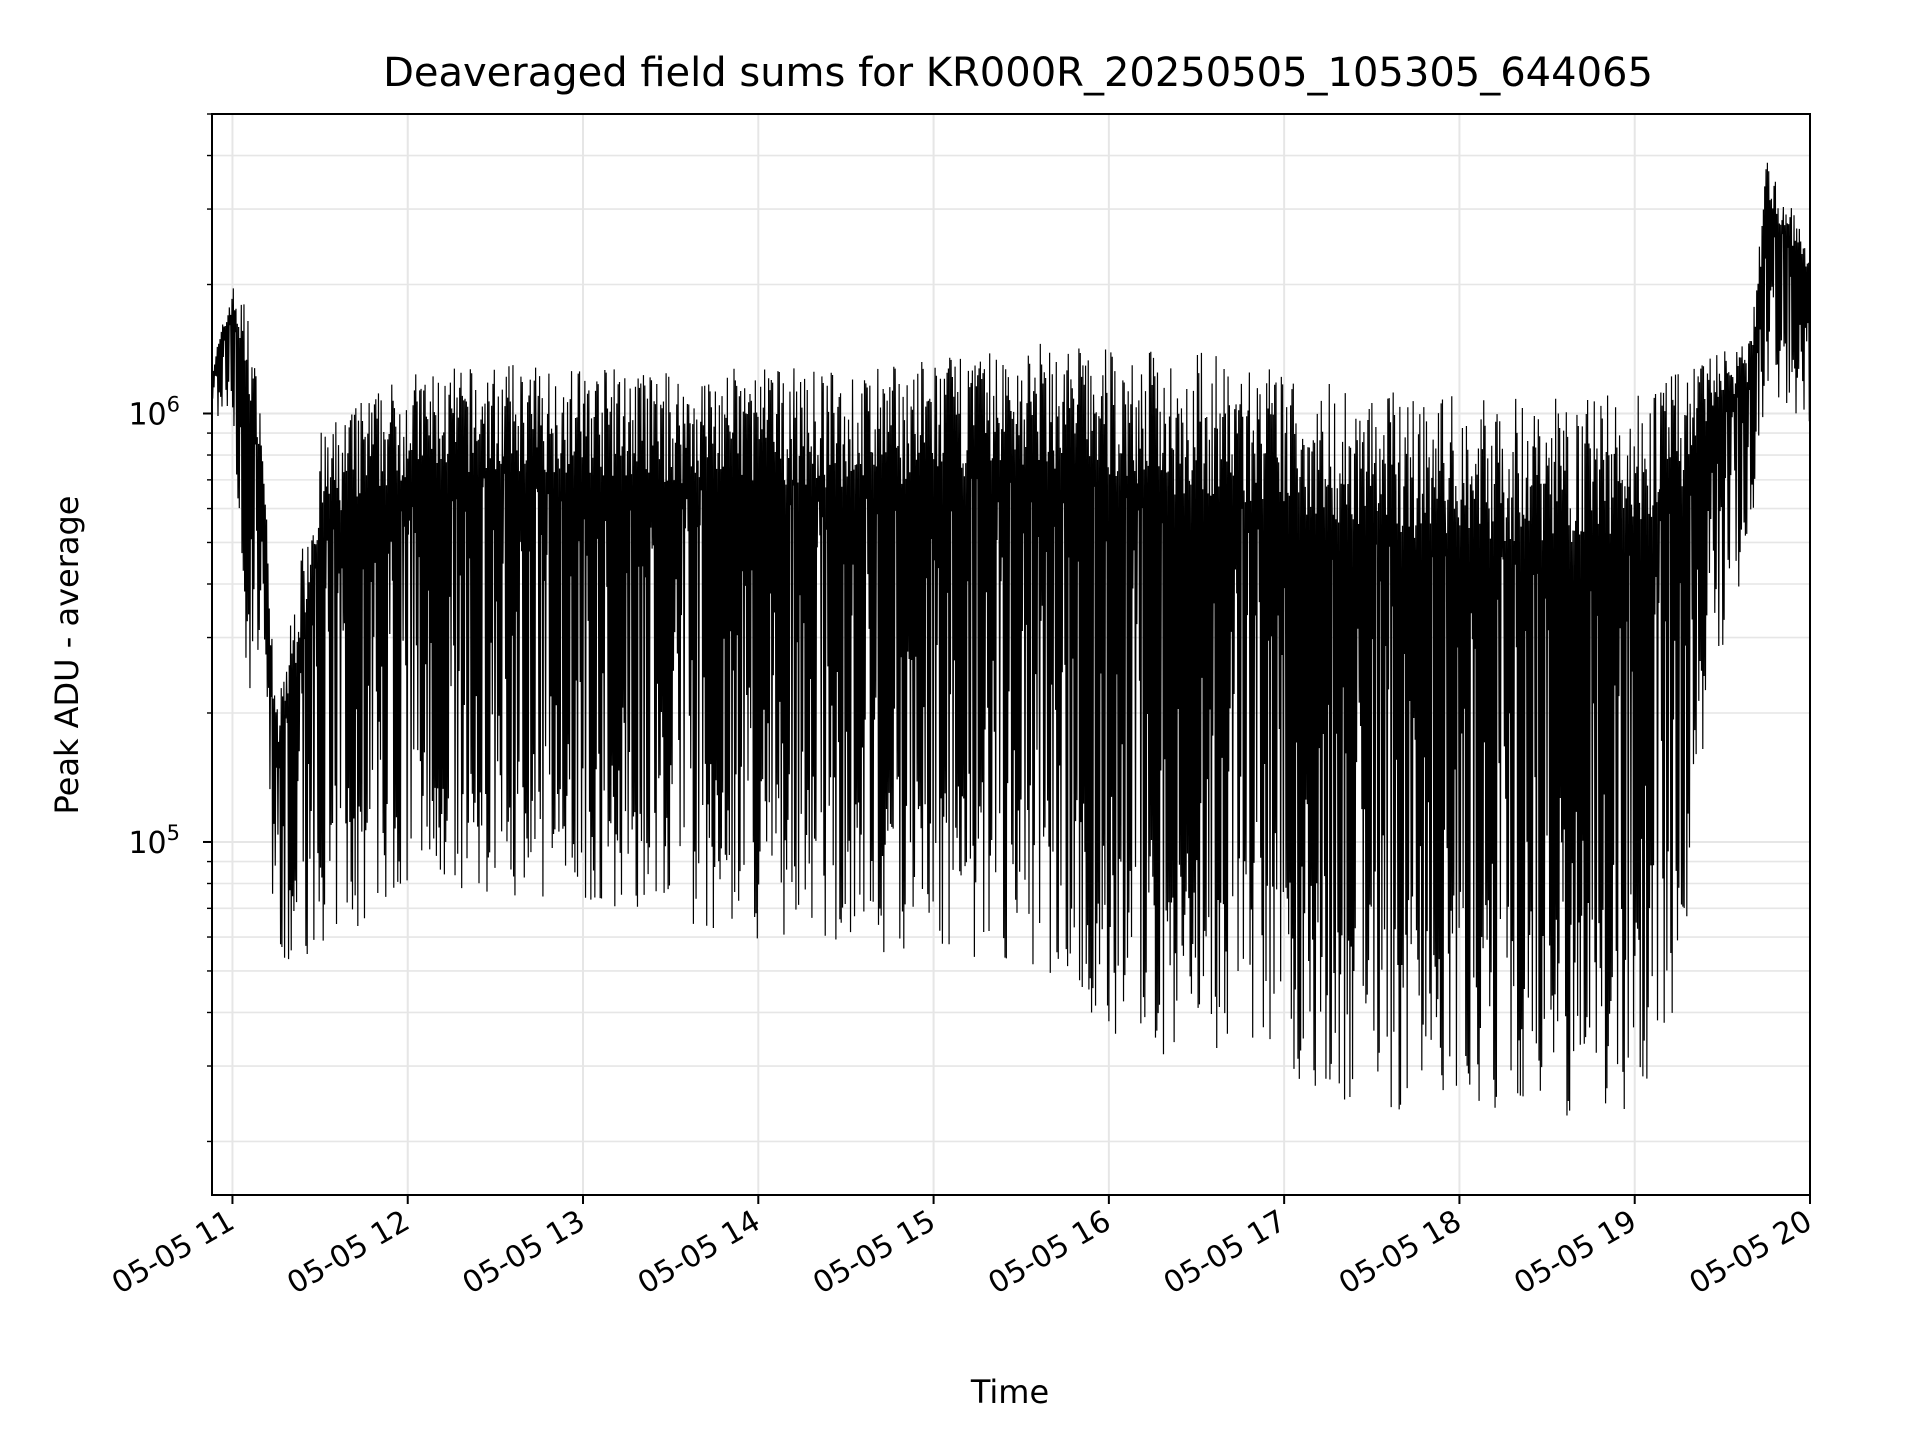 This screenshot has width=1920, height=1440. I want to click on x-axis-title: Time, so click(1009, 1392).